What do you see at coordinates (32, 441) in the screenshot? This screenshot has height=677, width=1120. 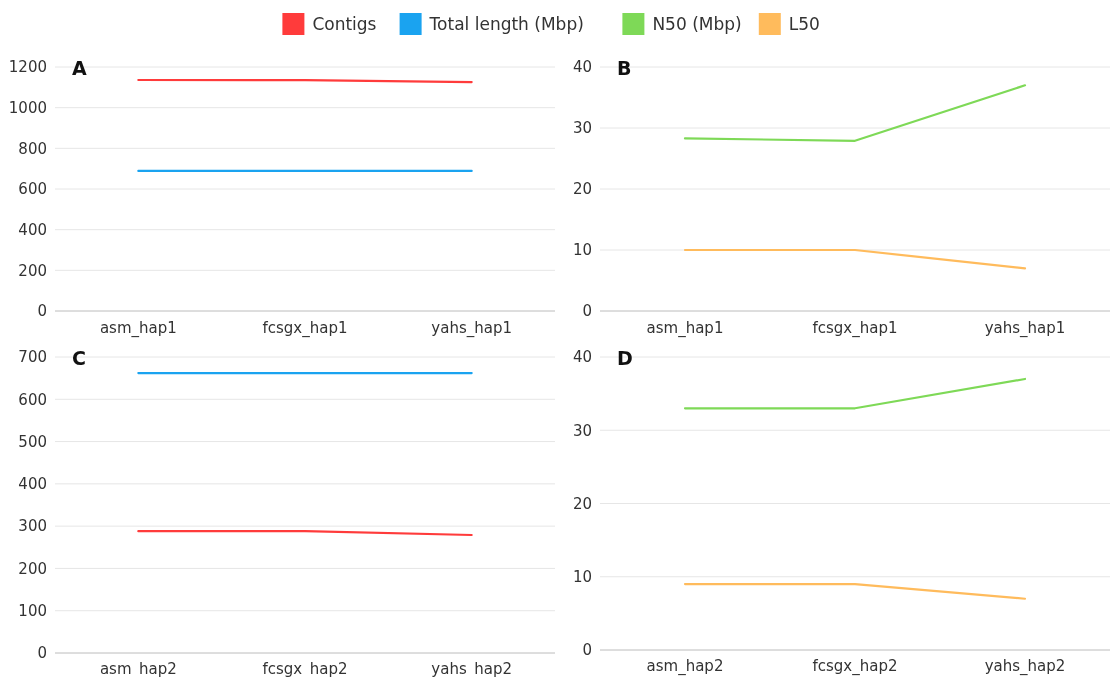 I see `y-tick-label: 500` at bounding box center [32, 441].